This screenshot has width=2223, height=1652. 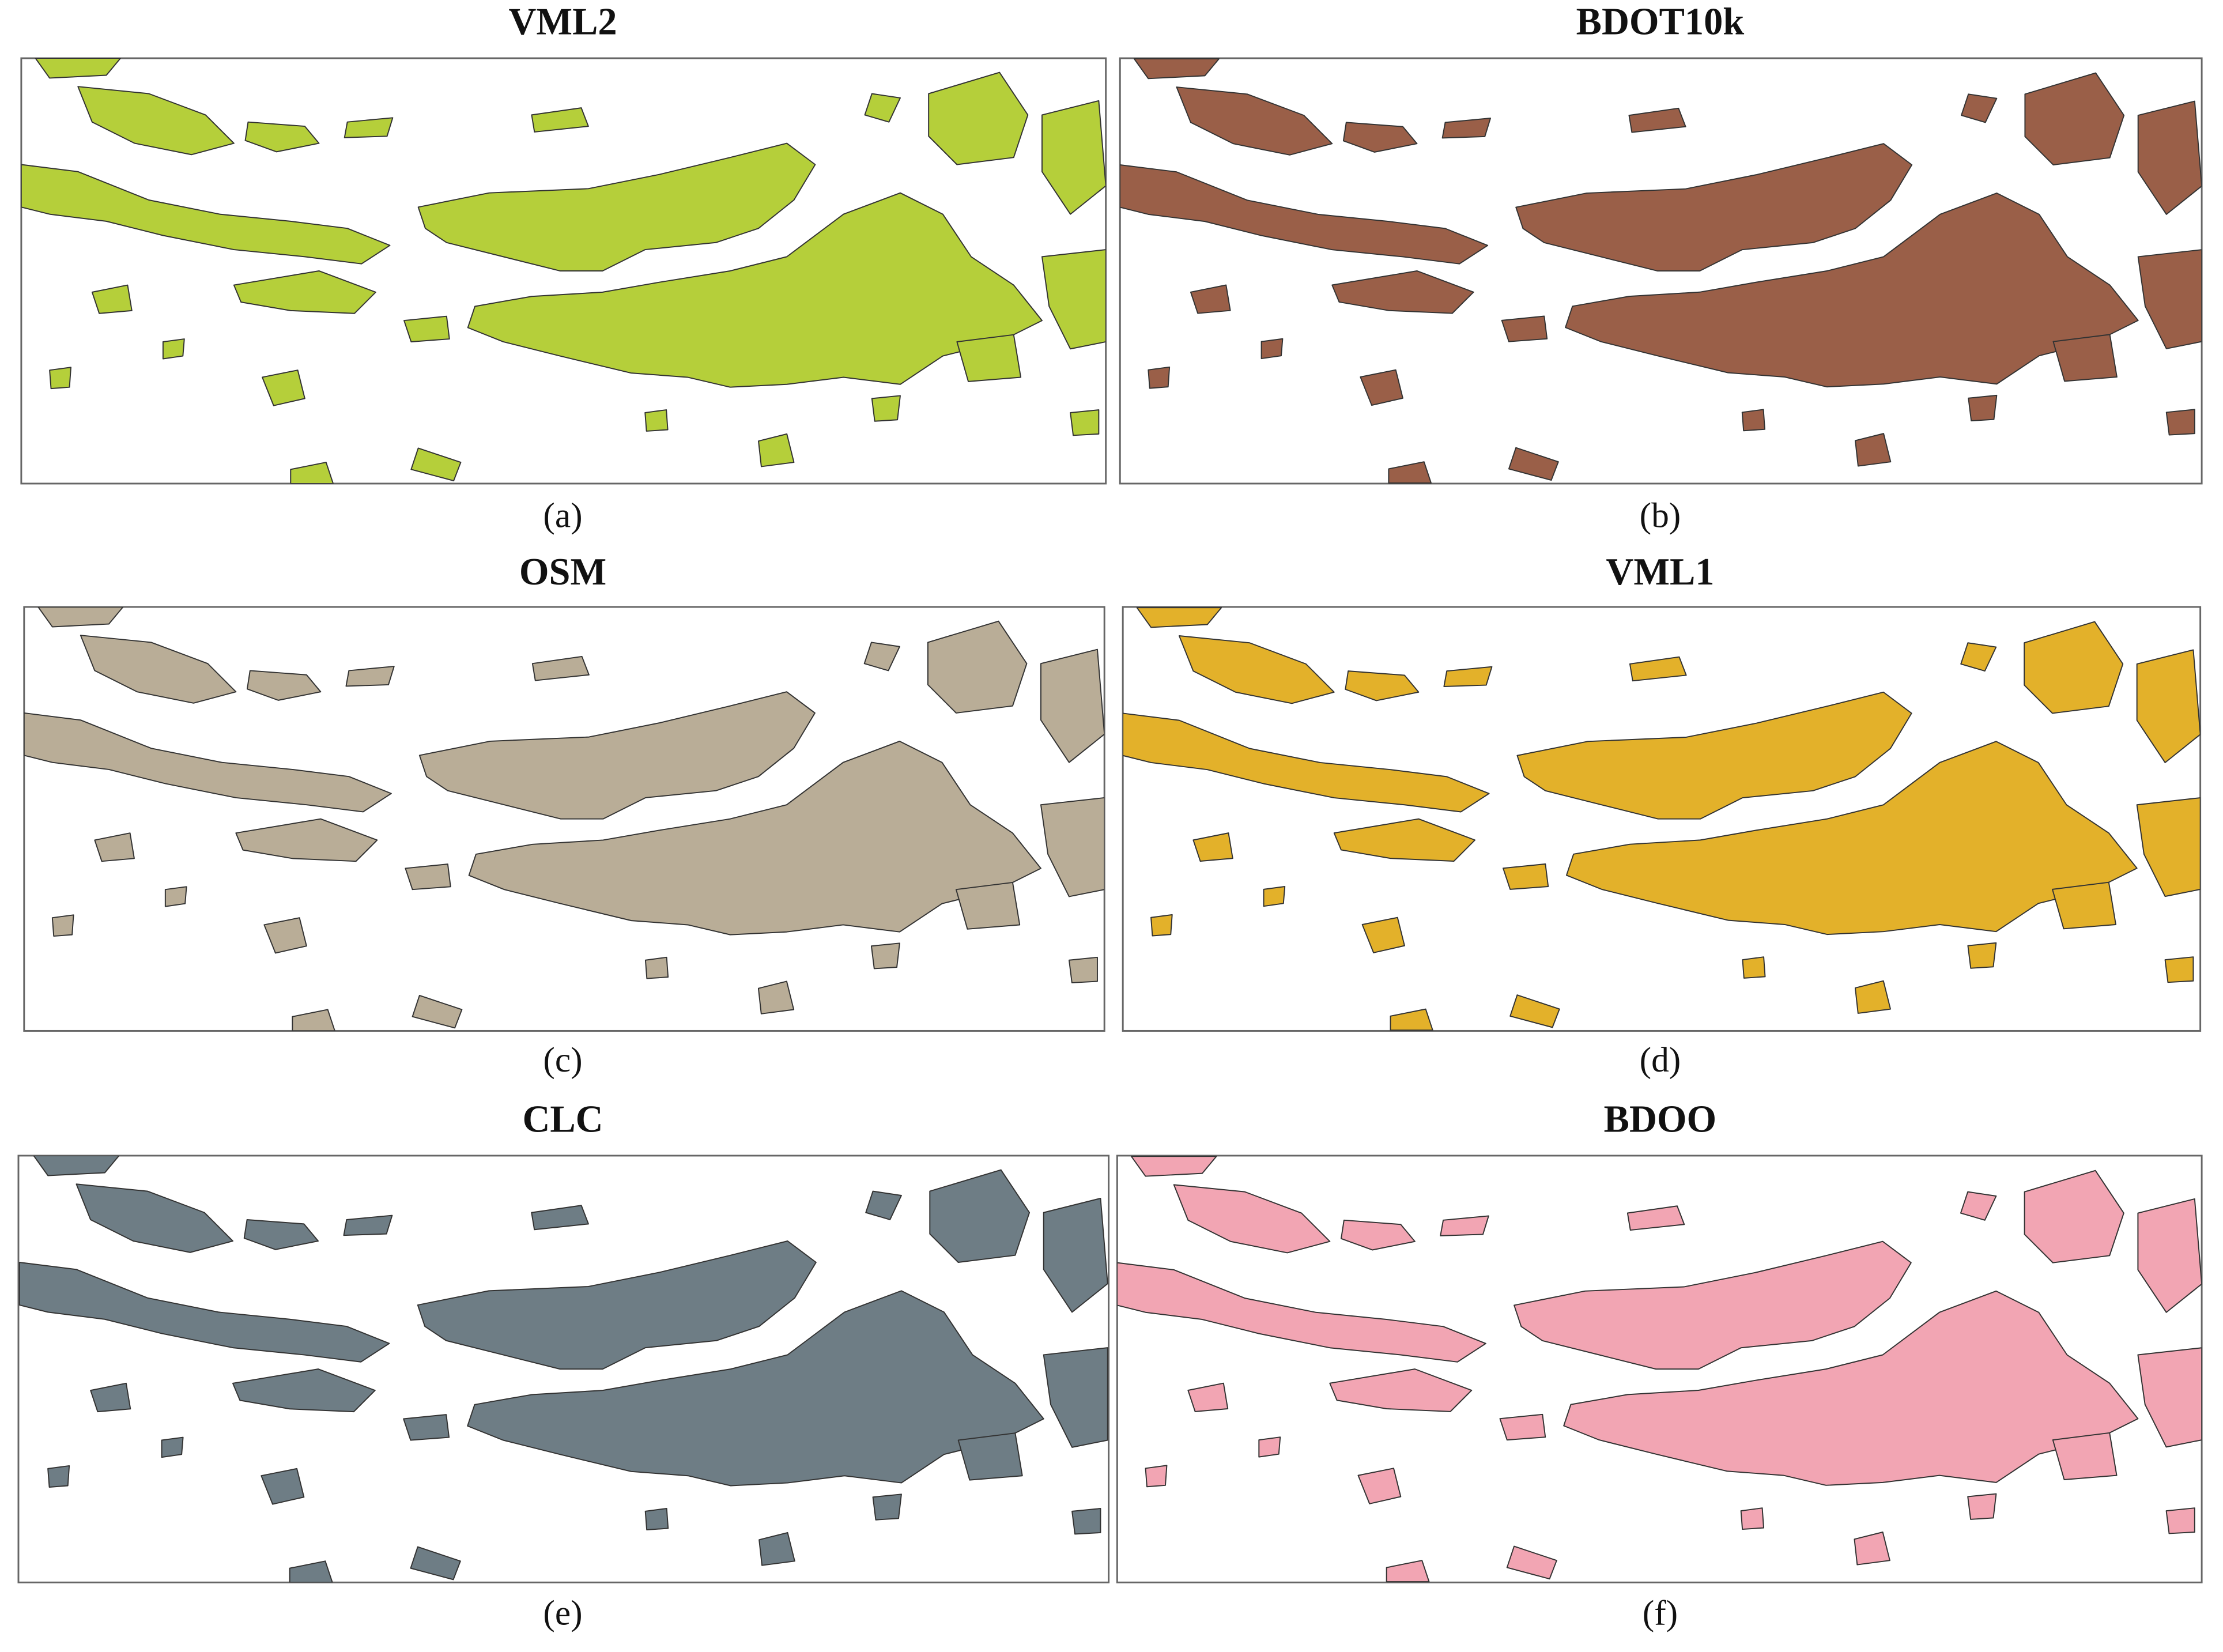 What do you see at coordinates (562, 572) in the screenshot?
I see `panel-title: OSM` at bounding box center [562, 572].